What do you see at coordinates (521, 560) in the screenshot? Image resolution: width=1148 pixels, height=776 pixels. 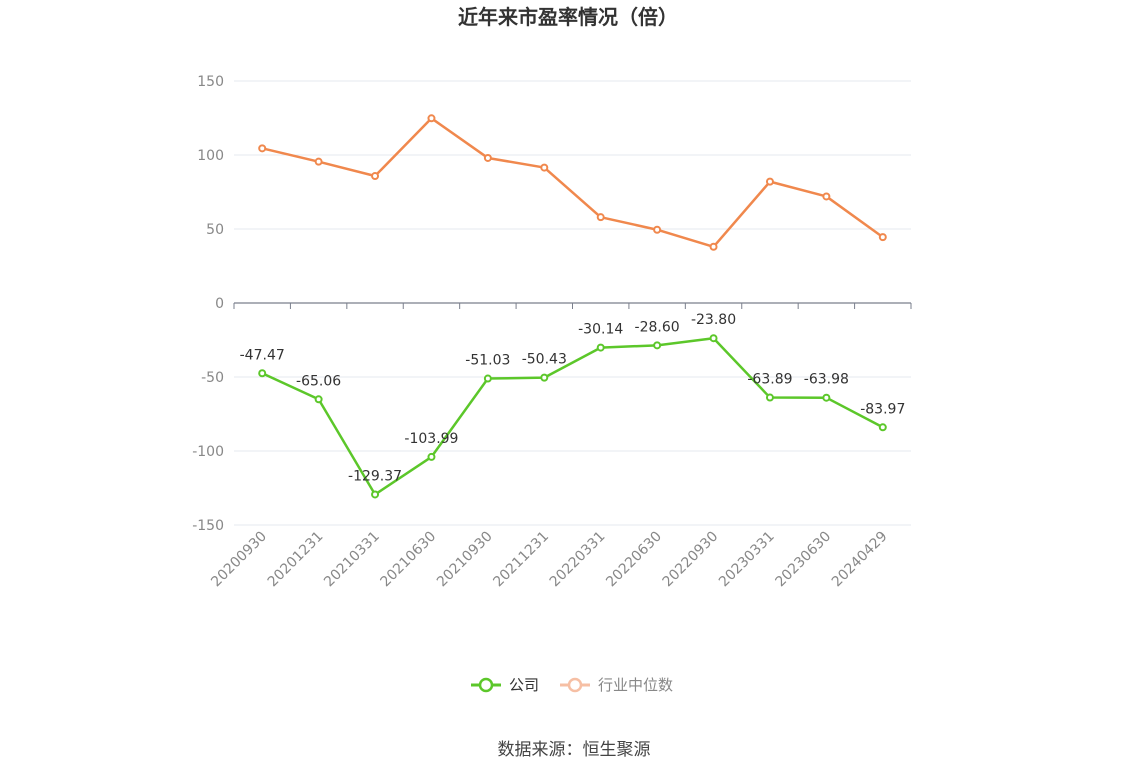 I see `x-tick-label: 20211231` at bounding box center [521, 560].